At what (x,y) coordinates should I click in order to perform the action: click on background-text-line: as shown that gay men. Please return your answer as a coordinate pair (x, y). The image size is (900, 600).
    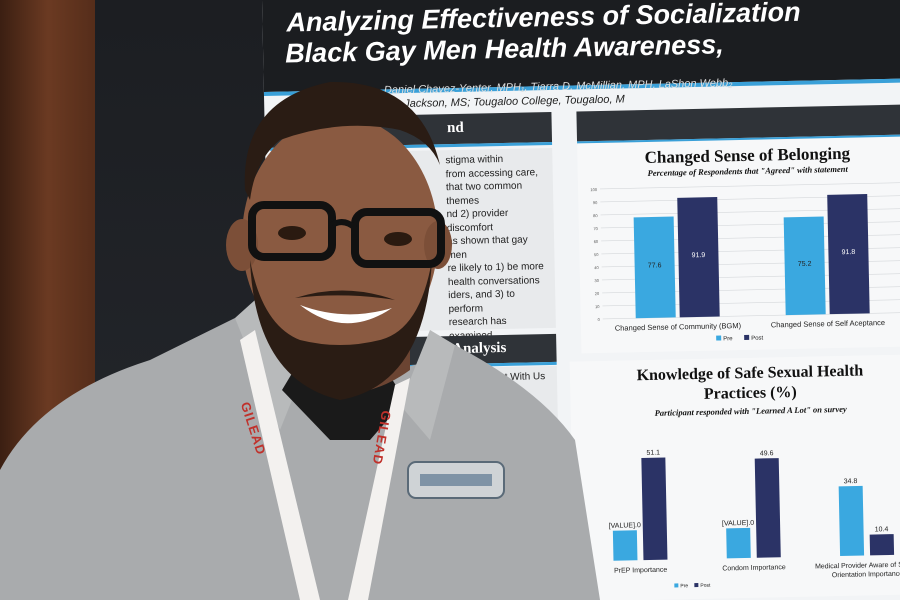
    Looking at the image, I should click on (487, 247).